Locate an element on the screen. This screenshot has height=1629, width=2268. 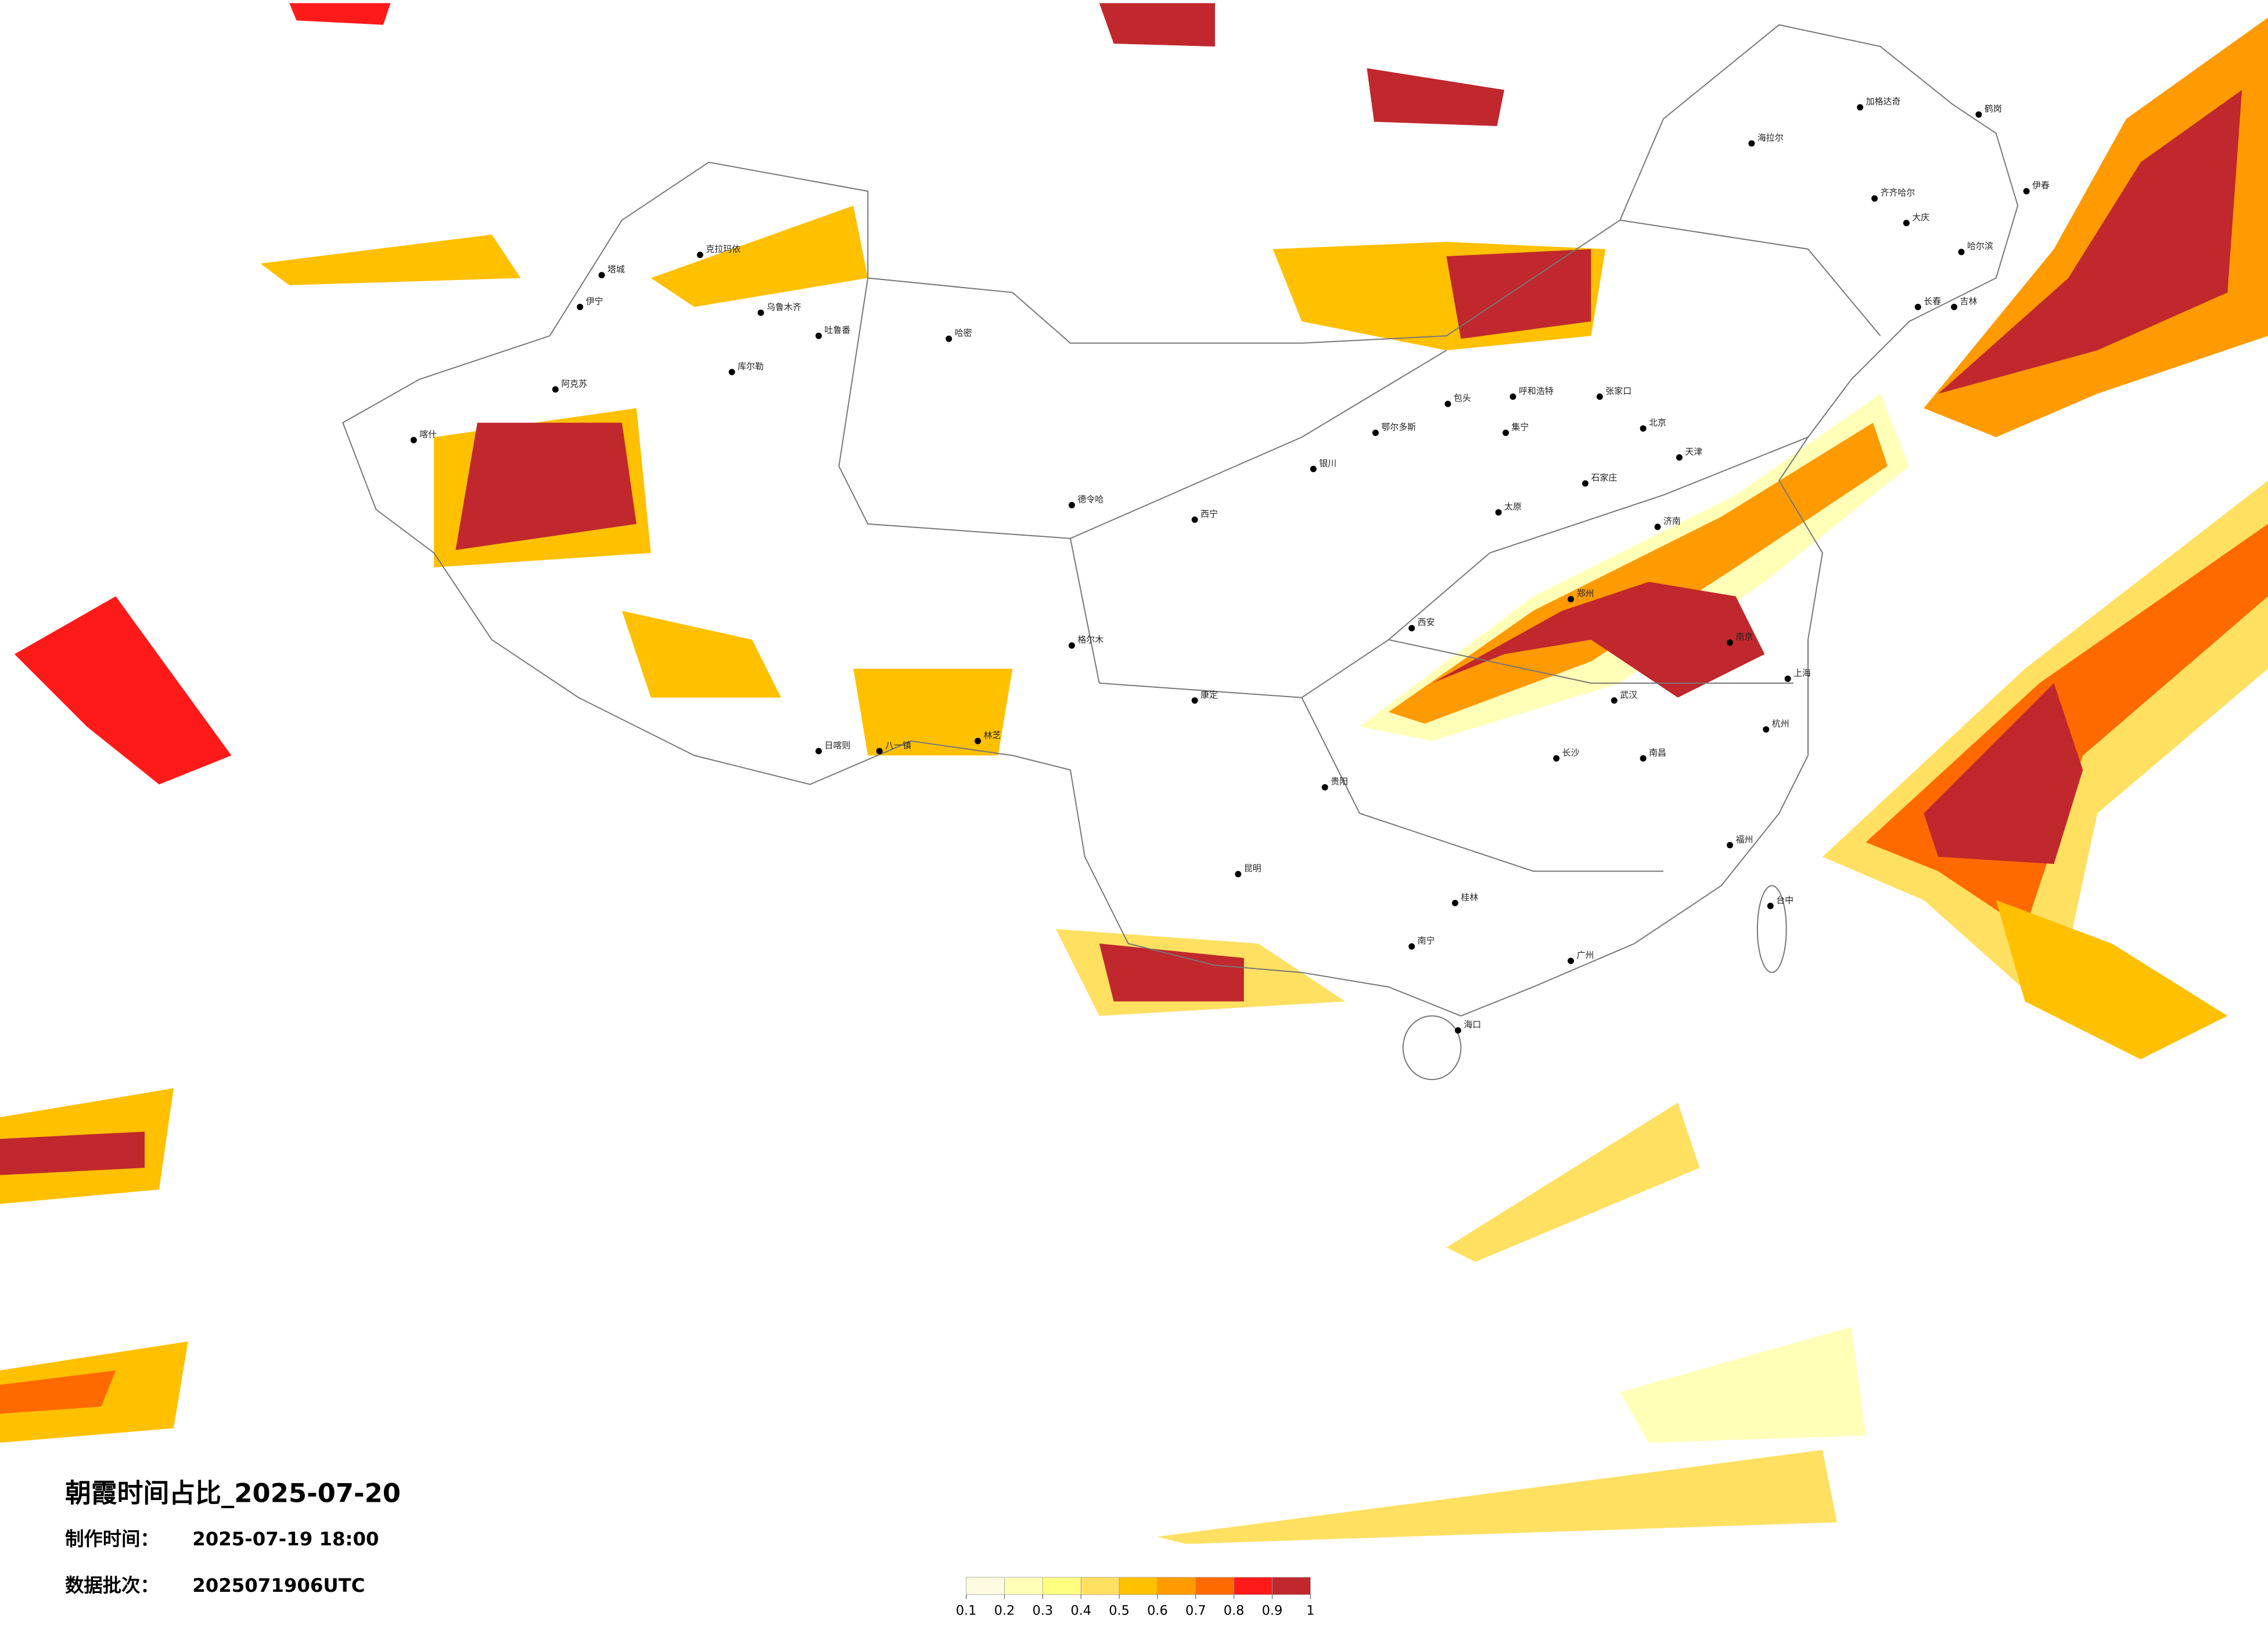
city-label: 福州 is located at coordinates (1744, 839).